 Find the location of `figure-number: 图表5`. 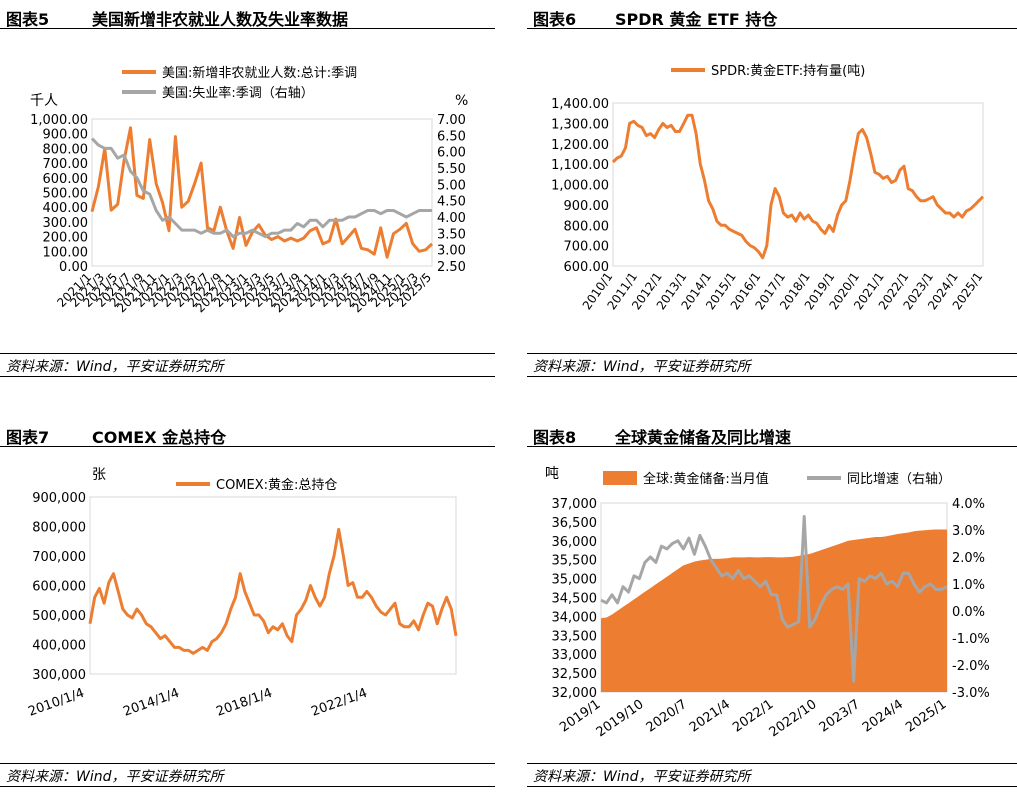

figure-number: 图表5 is located at coordinates (28, 19).